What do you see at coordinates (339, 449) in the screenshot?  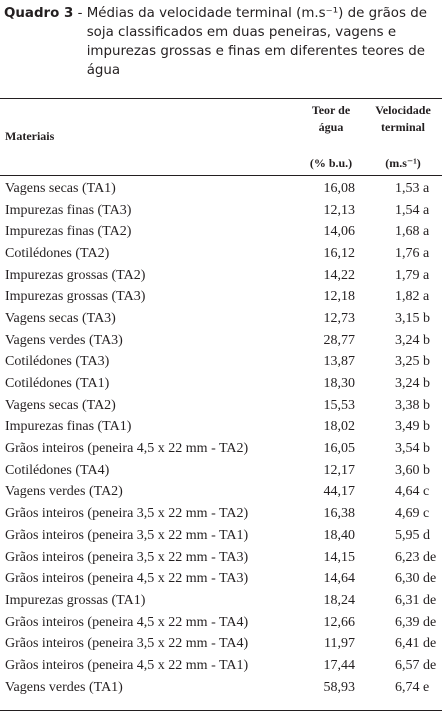 I see `cell-teor: 16,05` at bounding box center [339, 449].